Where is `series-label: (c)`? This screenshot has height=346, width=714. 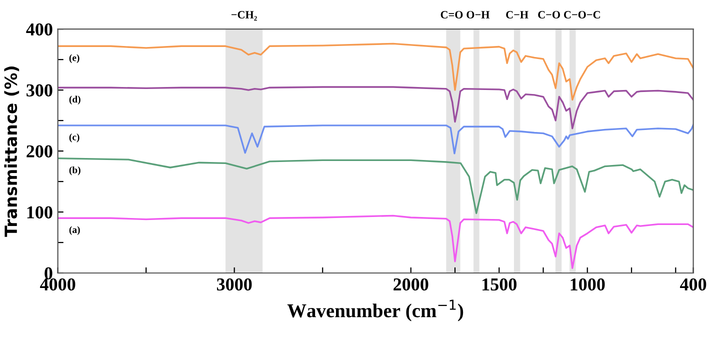 series-label: (c) is located at coordinates (74, 138).